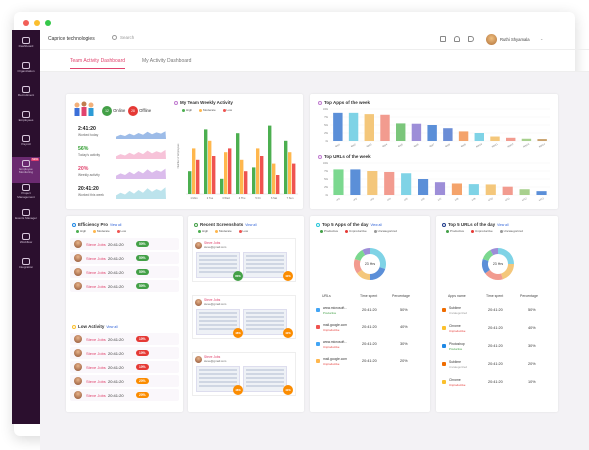 Image resolution: width=589 pixels, height=450 pixels. I want to click on stat-value: 56%, so click(83, 149).